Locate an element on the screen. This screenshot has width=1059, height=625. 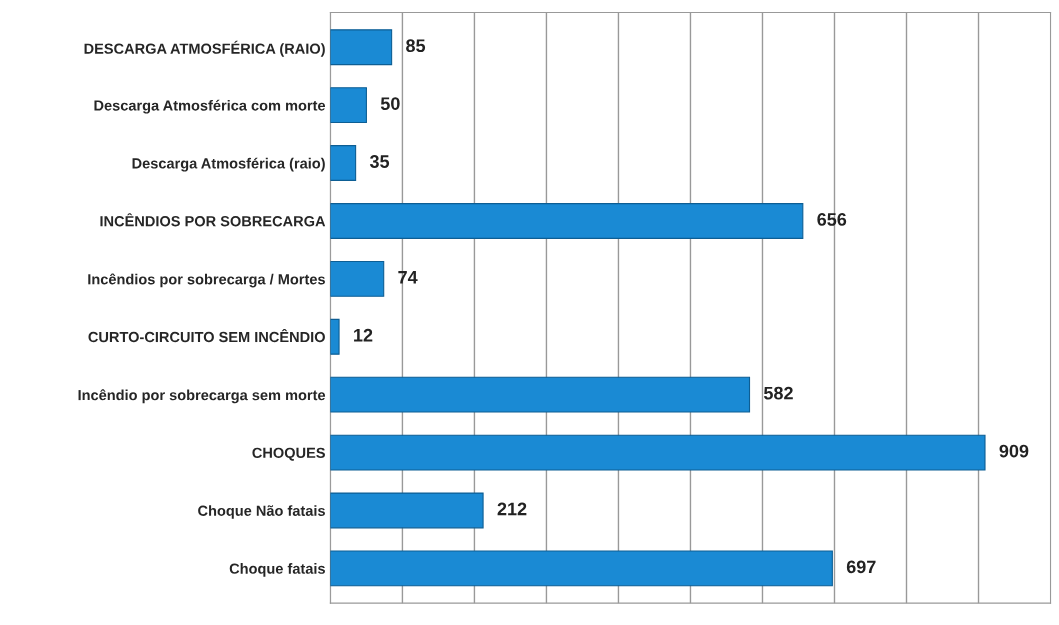
data-label: 656 is located at coordinates (832, 219).